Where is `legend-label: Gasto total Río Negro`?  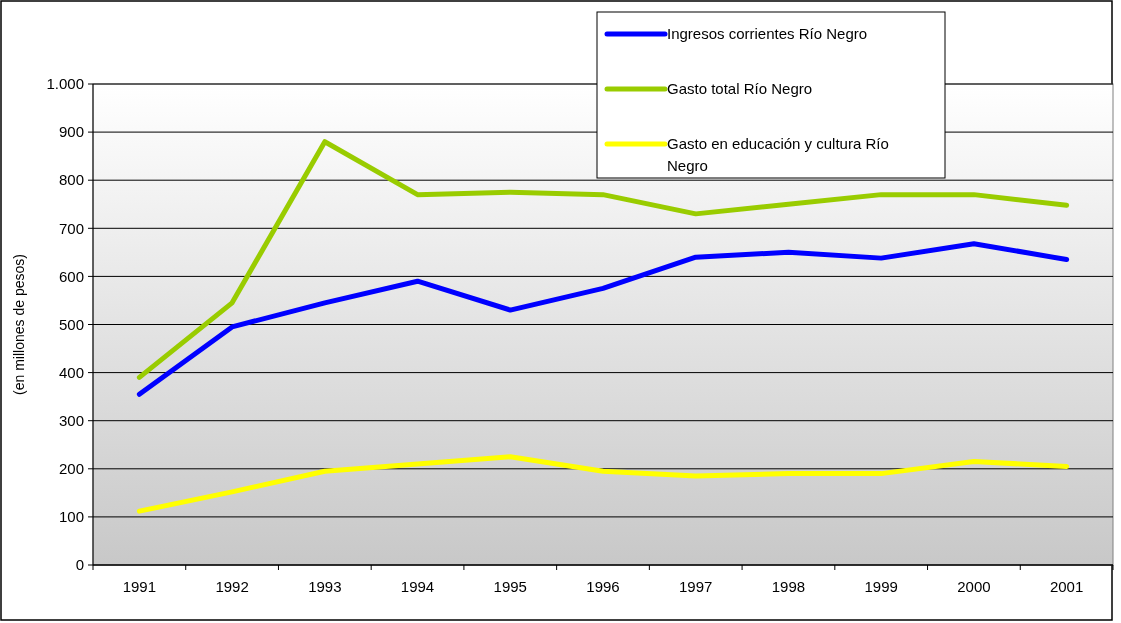
legend-label: Gasto total Río Negro is located at coordinates (740, 89).